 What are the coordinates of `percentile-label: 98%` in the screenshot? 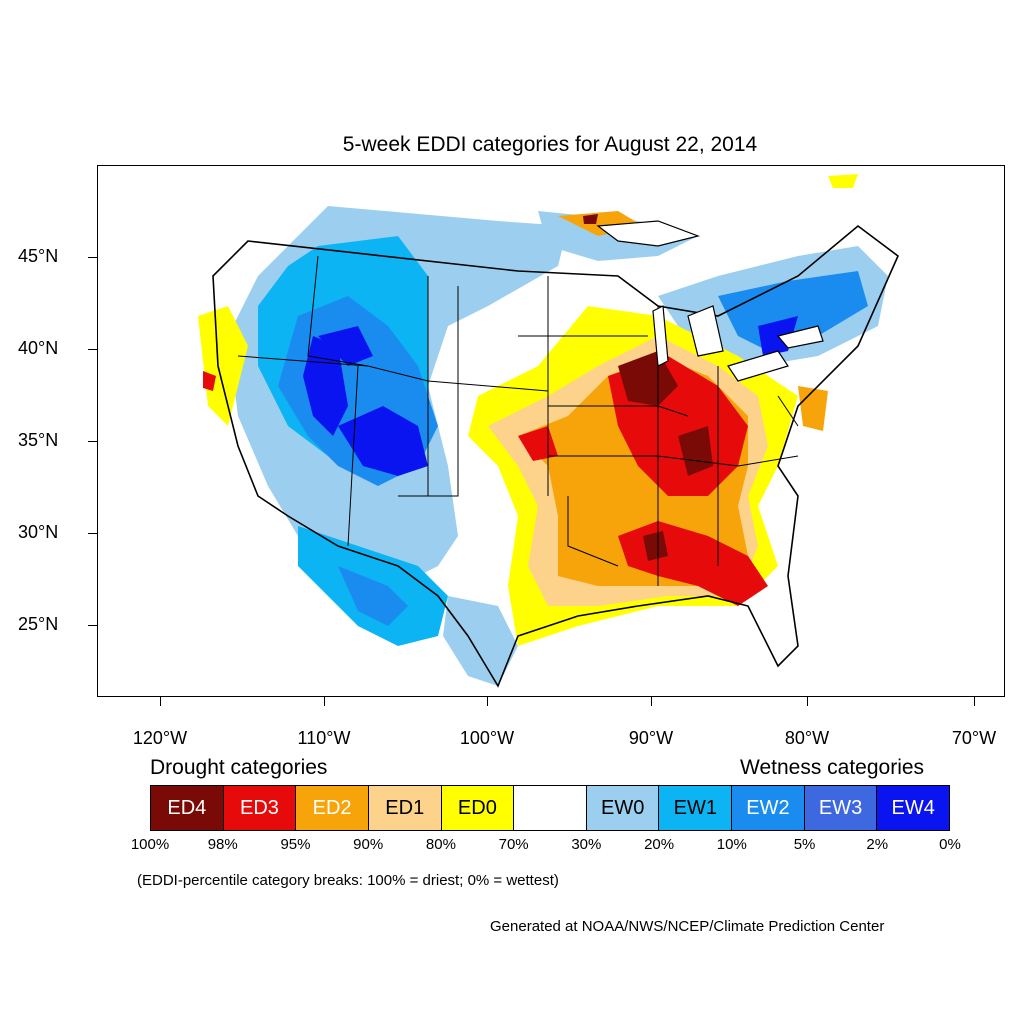 It's located at (222, 844).